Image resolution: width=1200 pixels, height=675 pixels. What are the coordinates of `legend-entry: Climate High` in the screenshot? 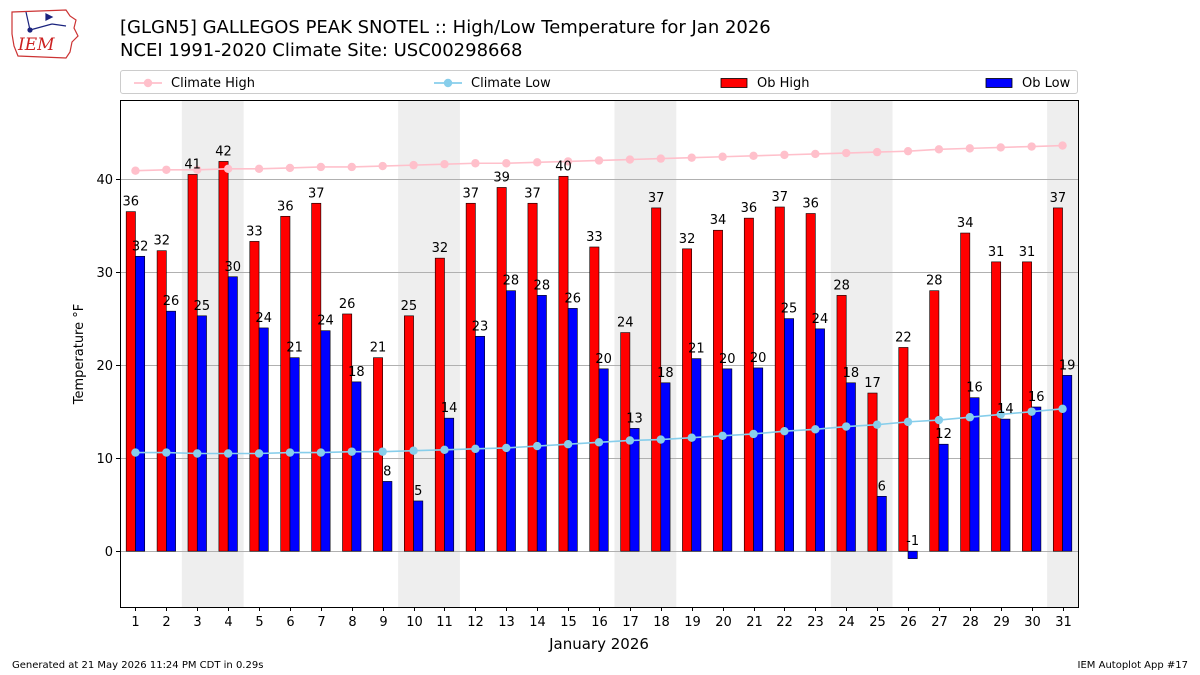 It's located at (194, 83).